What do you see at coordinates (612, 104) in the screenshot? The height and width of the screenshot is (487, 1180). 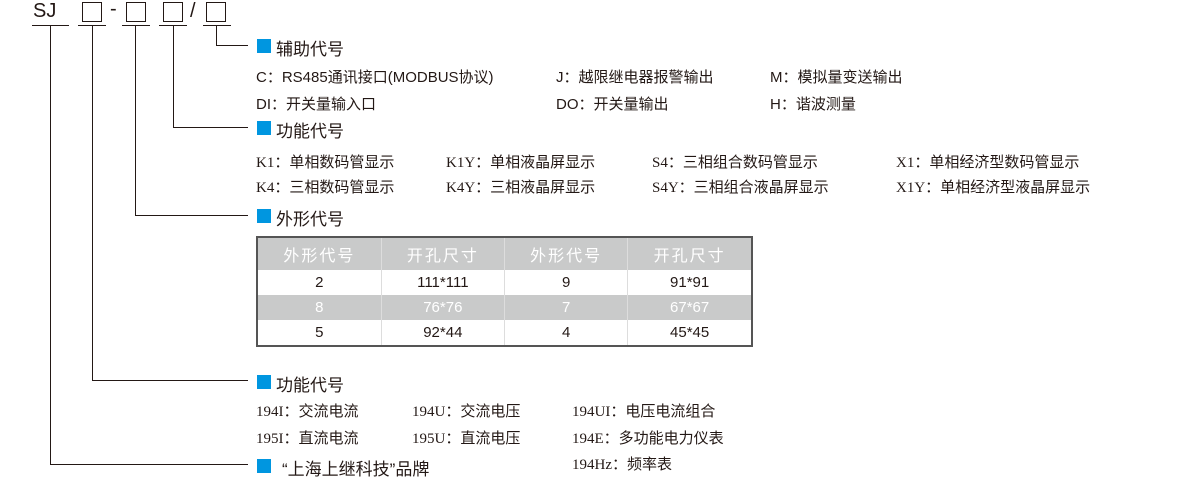 I see `aux-item: DO：开关量输出` at bounding box center [612, 104].